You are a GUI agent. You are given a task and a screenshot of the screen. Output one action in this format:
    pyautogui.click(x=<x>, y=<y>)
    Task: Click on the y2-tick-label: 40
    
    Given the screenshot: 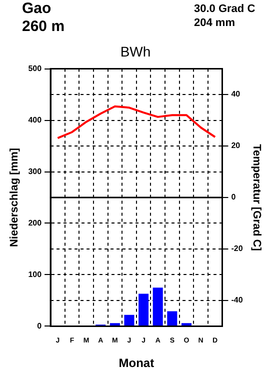 What is the action you would take?
    pyautogui.click(x=236, y=94)
    